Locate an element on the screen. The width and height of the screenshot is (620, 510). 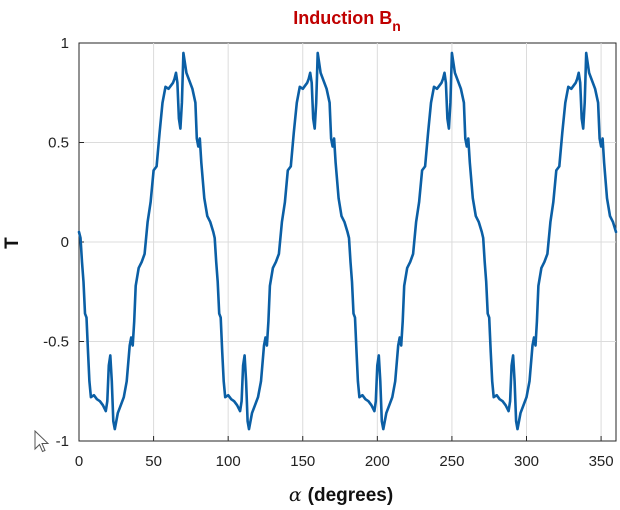
y-tick-label: 1 is located at coordinates (65, 43).